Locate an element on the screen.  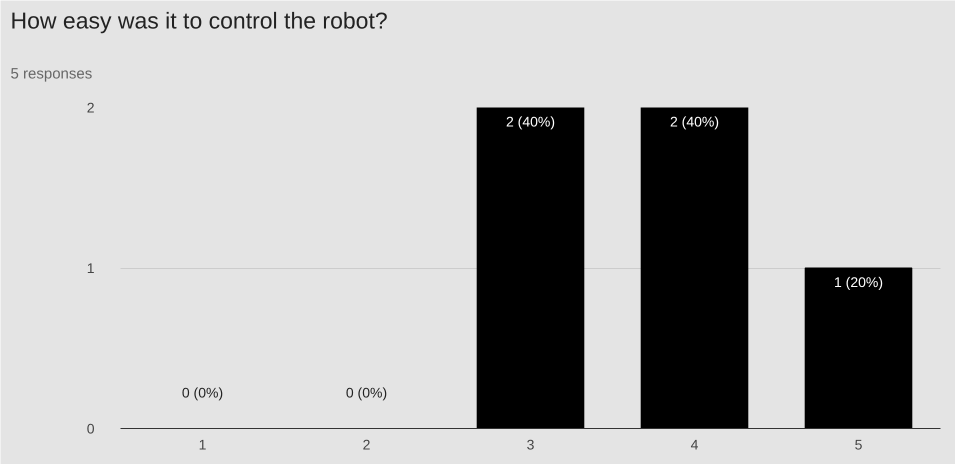
y-tick-label: 2 is located at coordinates (90, 108).